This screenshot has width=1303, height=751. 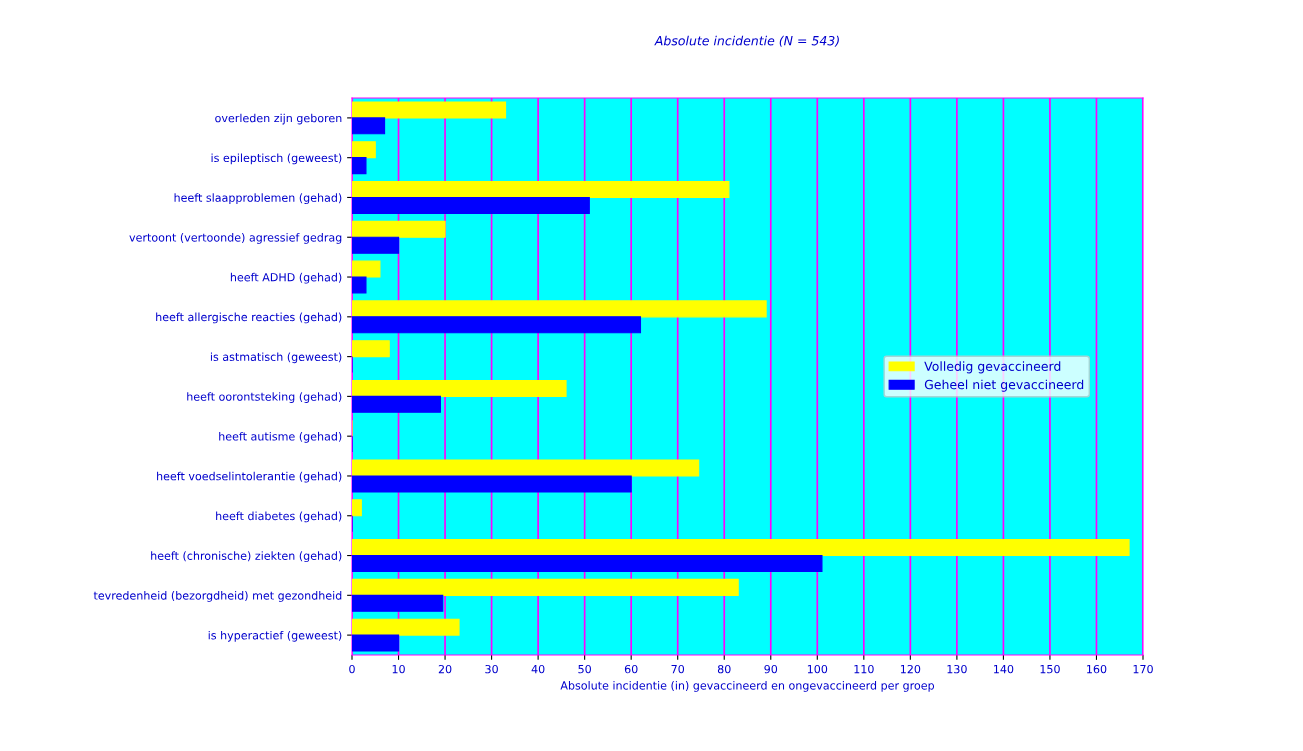 What do you see at coordinates (1004, 669) in the screenshot?
I see `x-tick-label: 140` at bounding box center [1004, 669].